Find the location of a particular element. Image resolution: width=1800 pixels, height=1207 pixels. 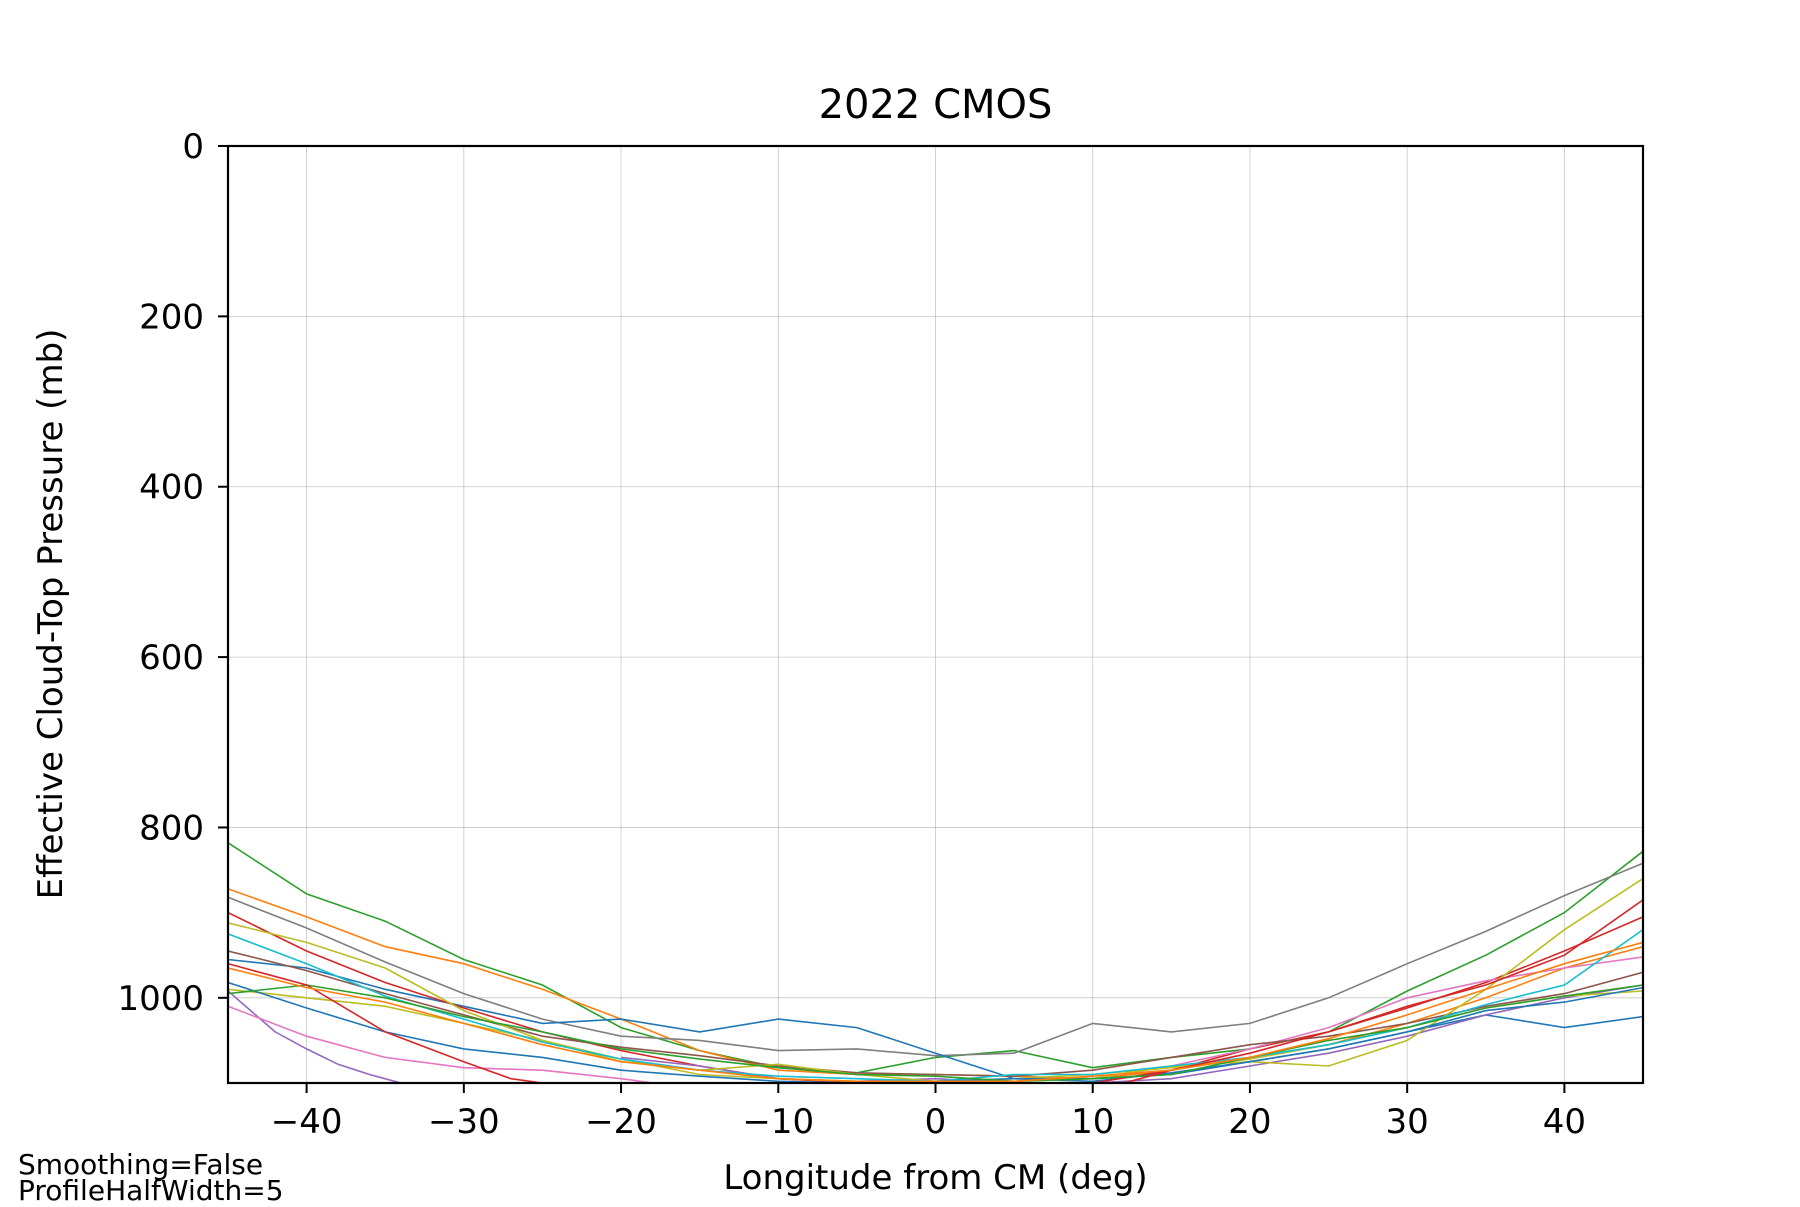

x-tick-label: −40 is located at coordinates (307, 1122).